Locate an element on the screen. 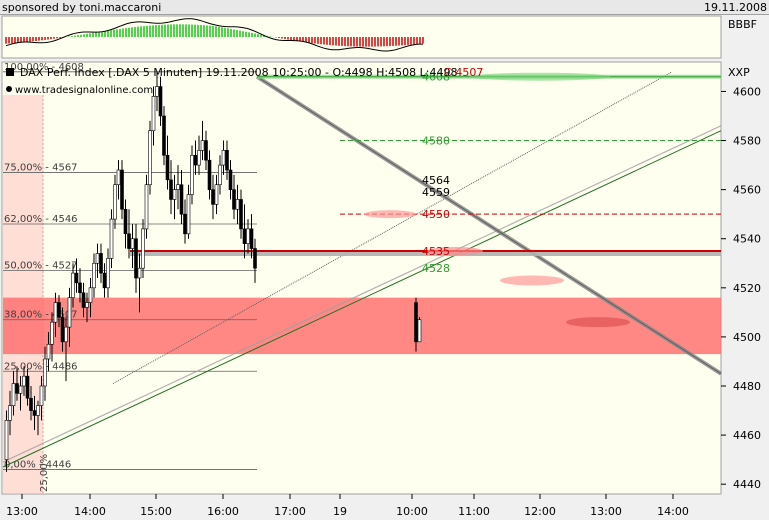 The width and height of the screenshot is (769, 520). fib-label: 62,00% - 4546 is located at coordinates (41, 219).